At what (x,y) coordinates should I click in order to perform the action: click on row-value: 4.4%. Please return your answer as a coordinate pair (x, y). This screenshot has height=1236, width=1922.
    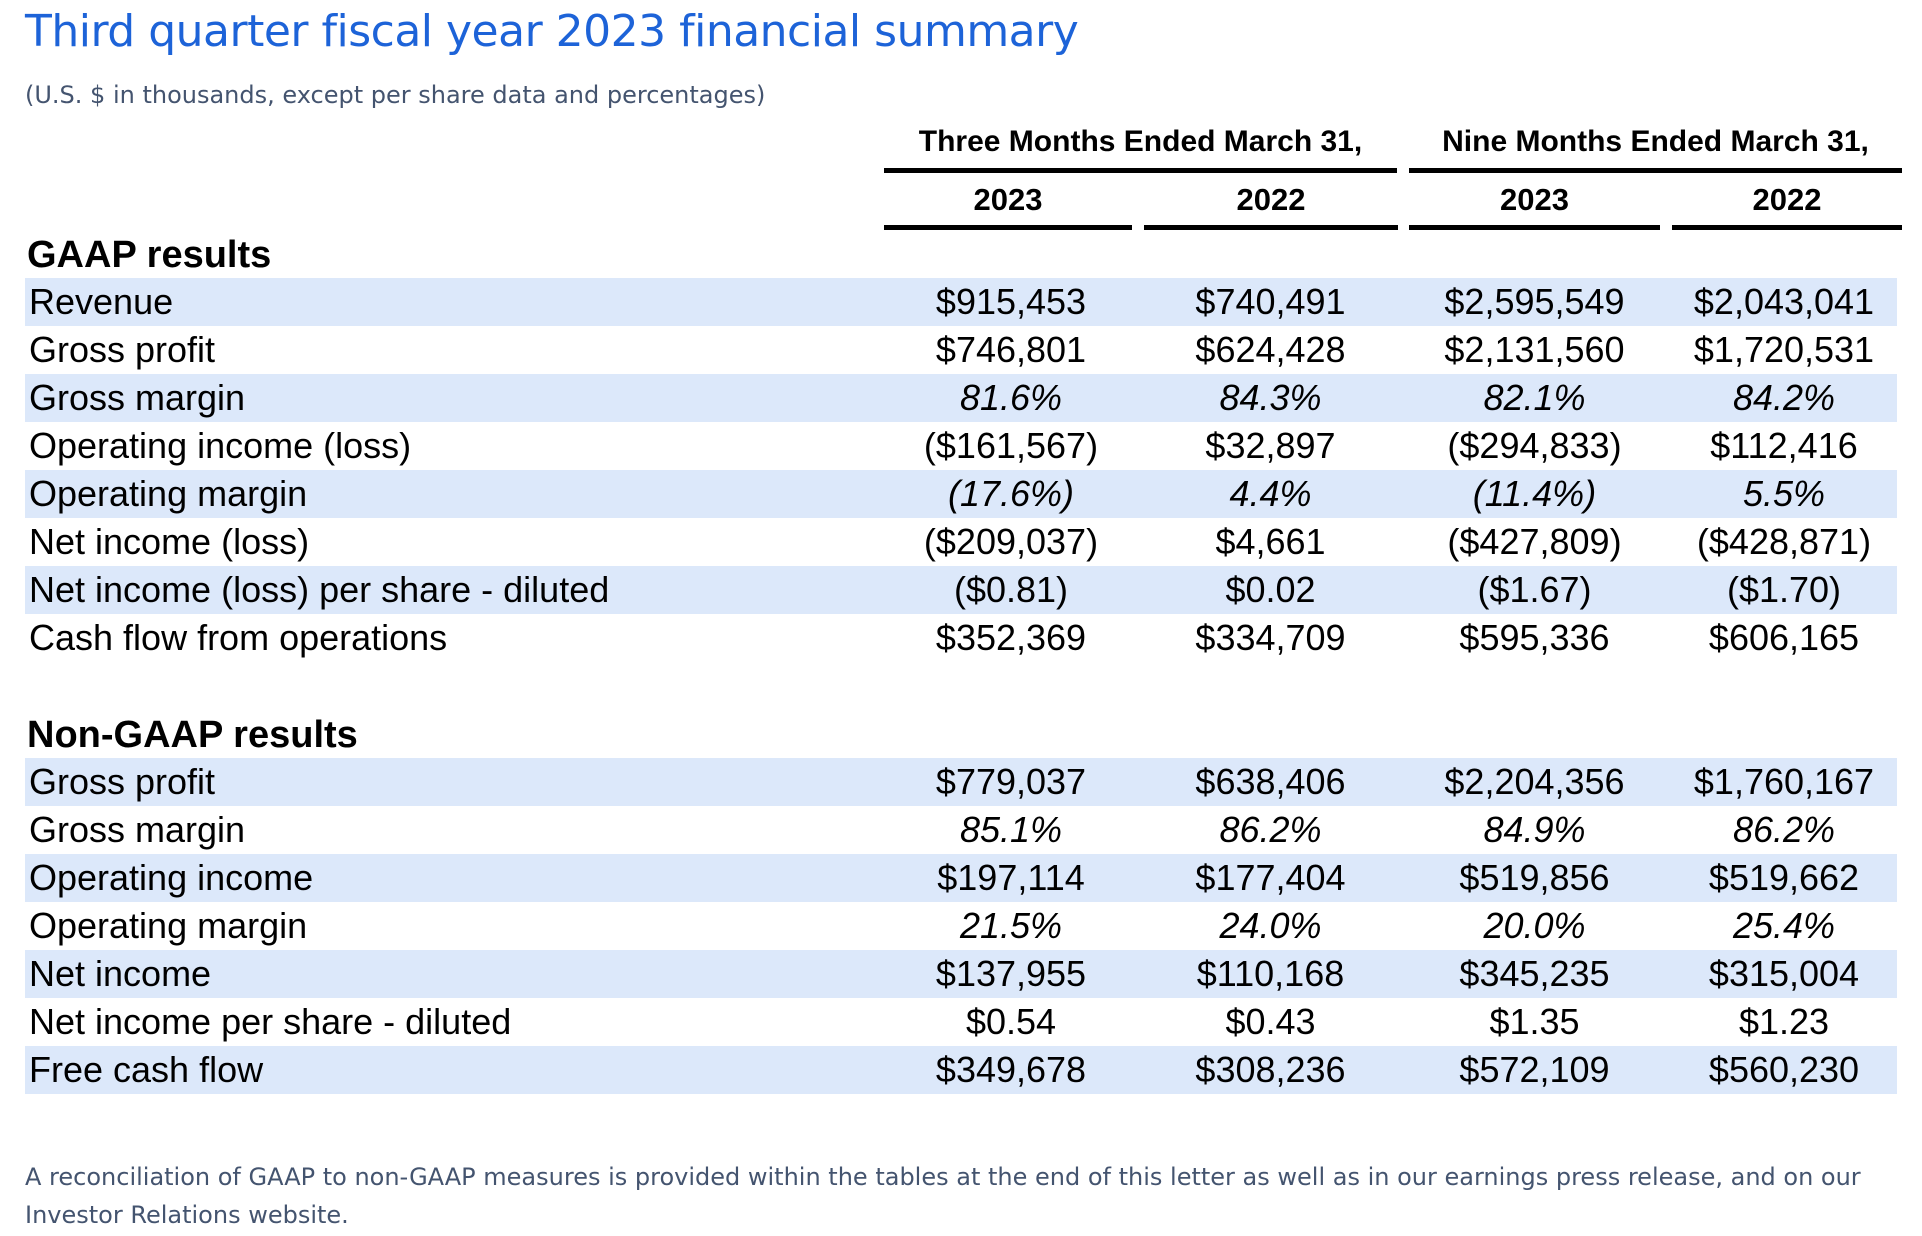
    Looking at the image, I should click on (1270, 493).